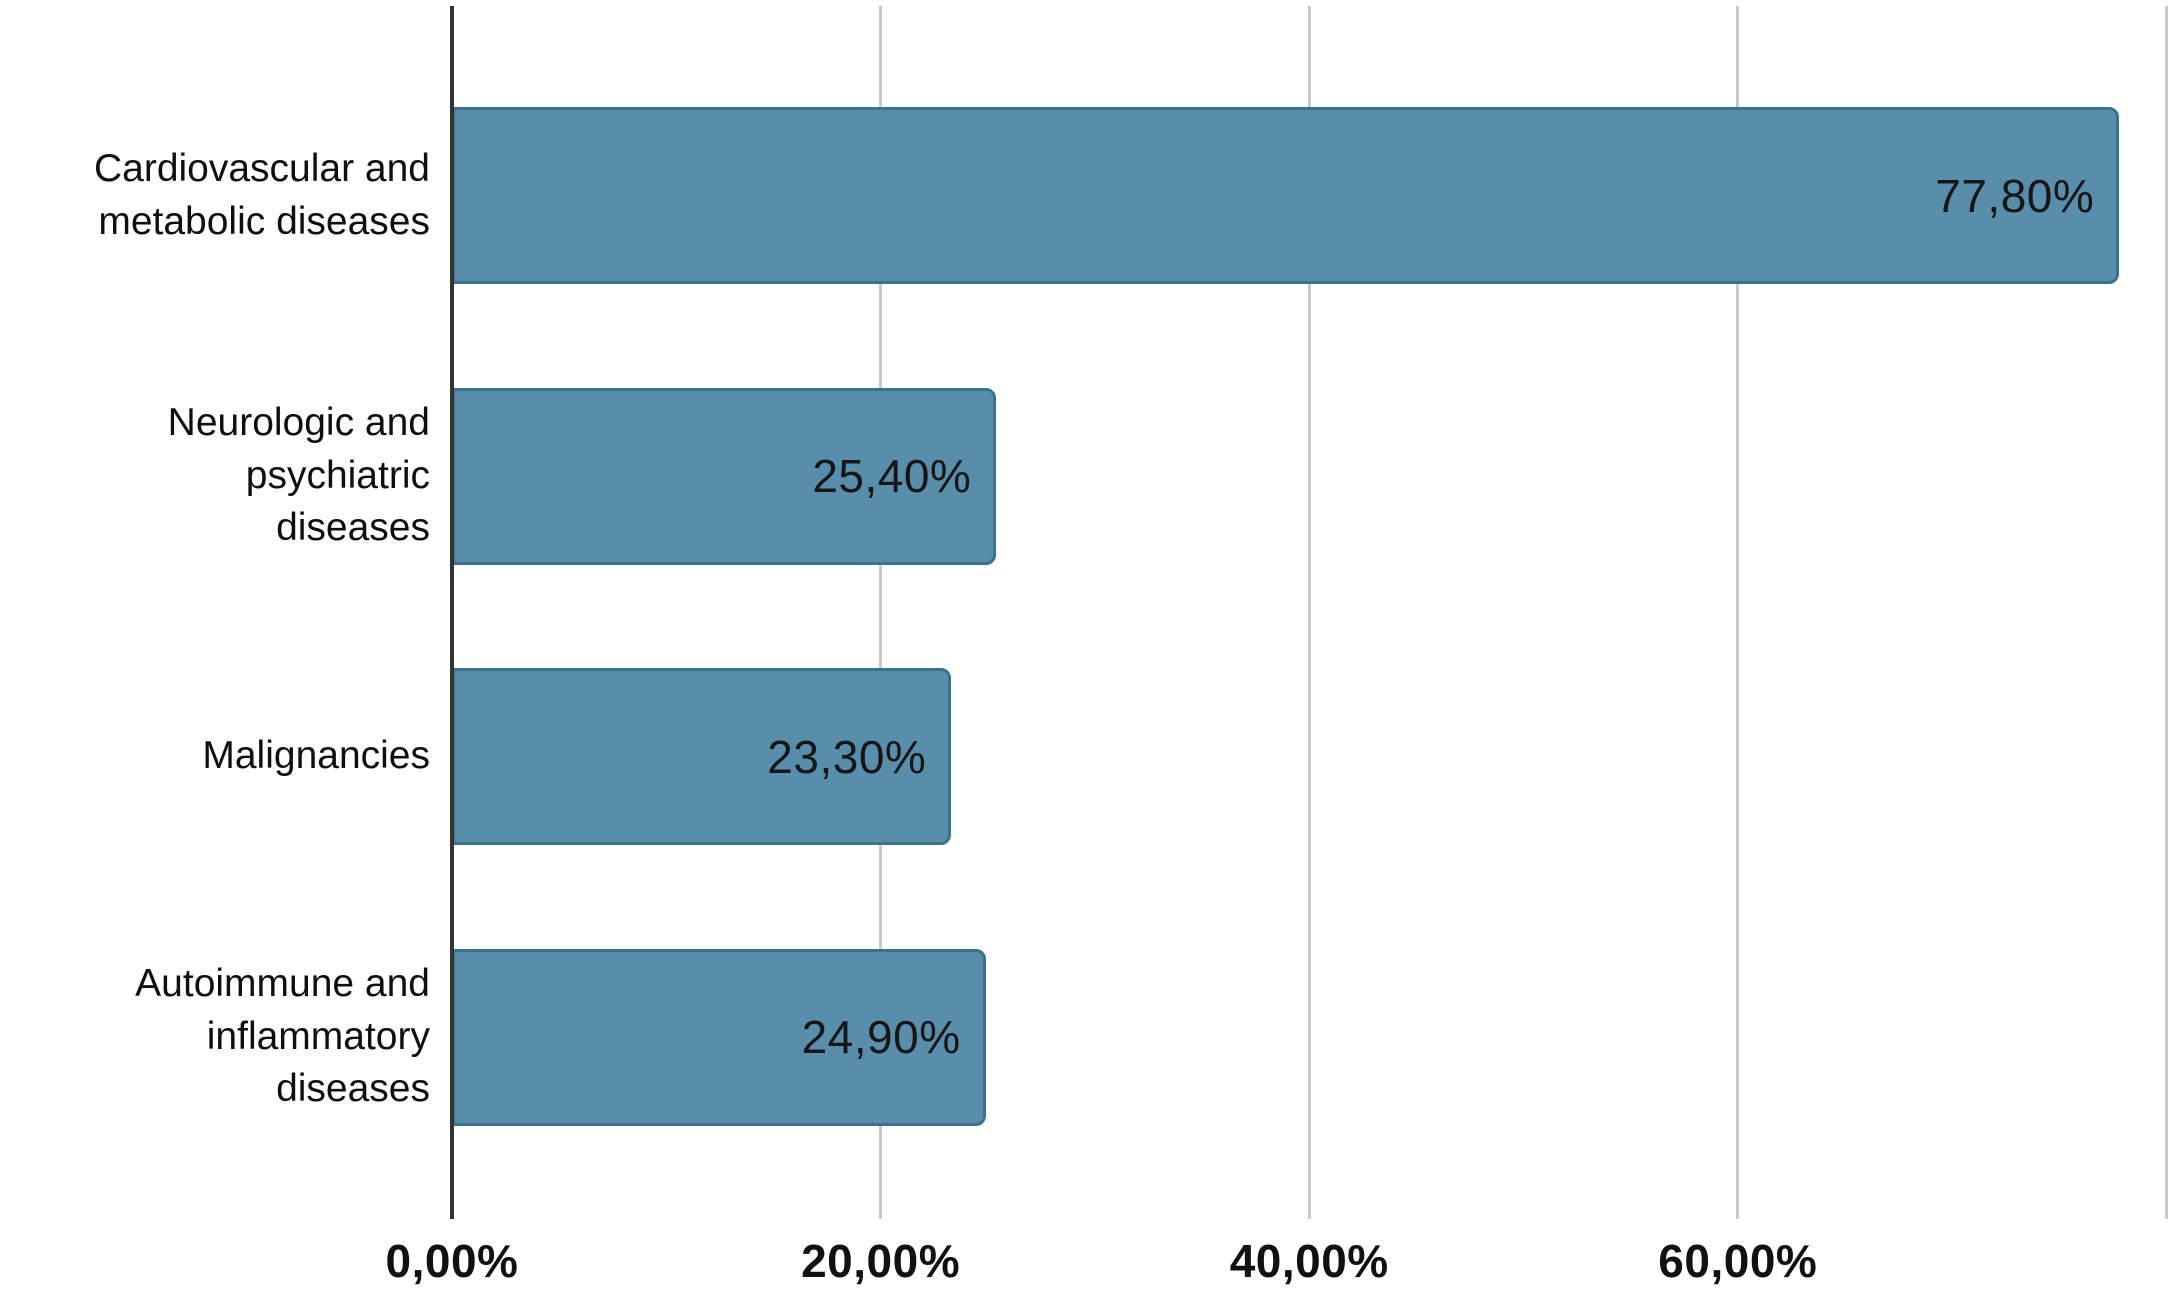  Describe the element at coordinates (298, 475) in the screenshot. I see `category-label: Neurologic and psychiatric diseases` at that location.